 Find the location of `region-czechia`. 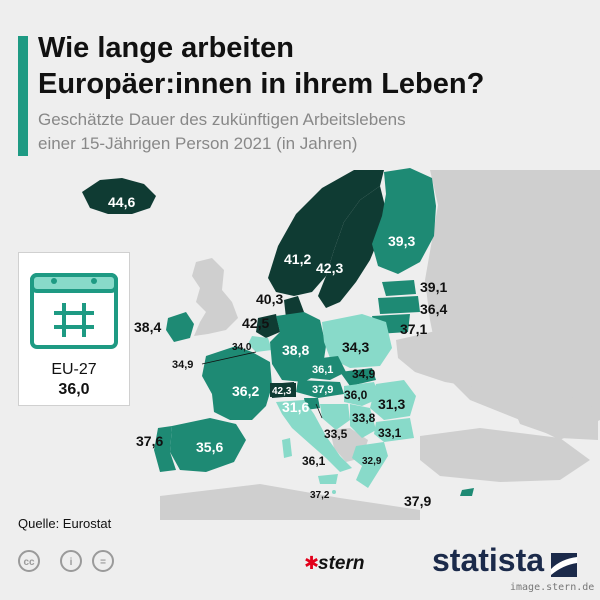

region-czechia is located at coordinates (326, 368).